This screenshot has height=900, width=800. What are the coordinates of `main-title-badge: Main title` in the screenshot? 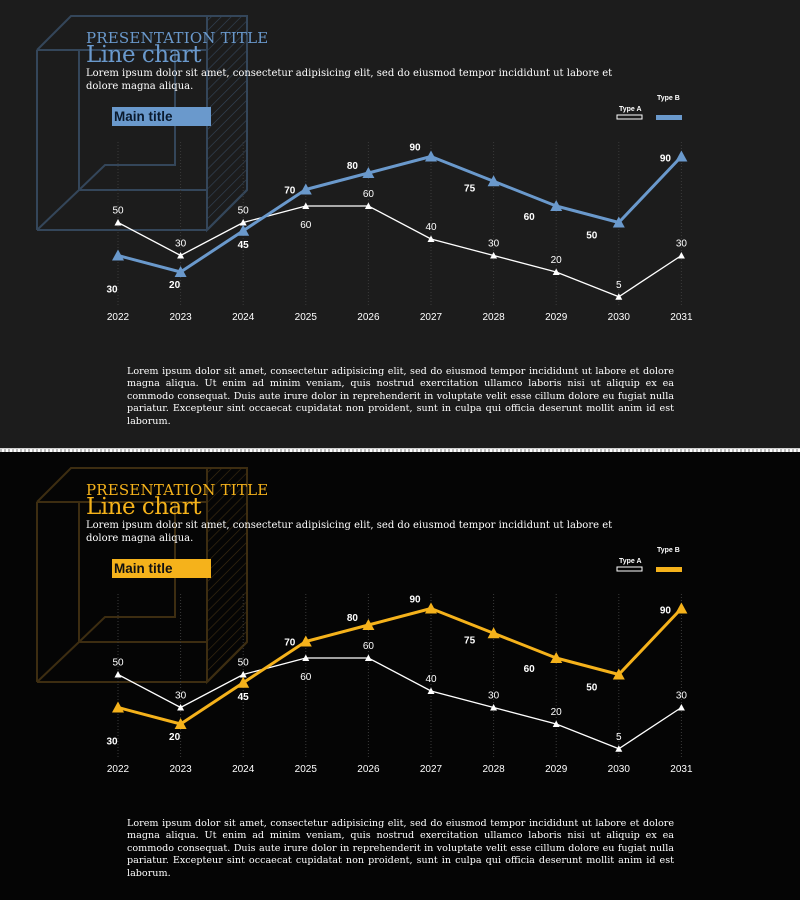 It's located at (161, 116).